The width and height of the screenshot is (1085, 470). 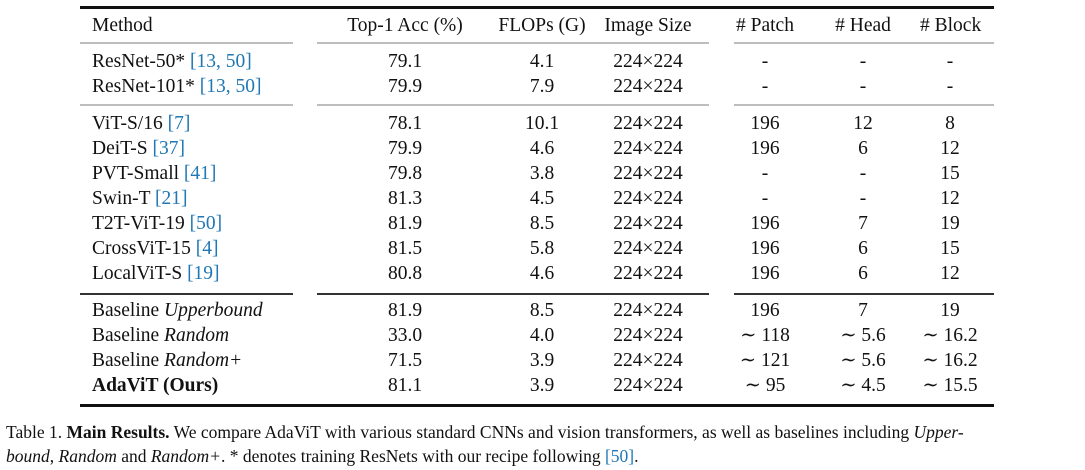 What do you see at coordinates (139, 61) in the screenshot?
I see `method-name: ResNet-50*` at bounding box center [139, 61].